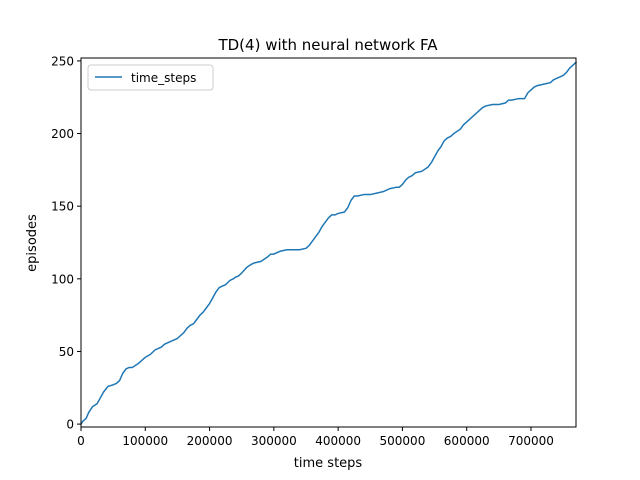 Image resolution: width=640 pixels, height=480 pixels. Describe the element at coordinates (145, 441) in the screenshot. I see `x-tick-label: 100000` at that location.